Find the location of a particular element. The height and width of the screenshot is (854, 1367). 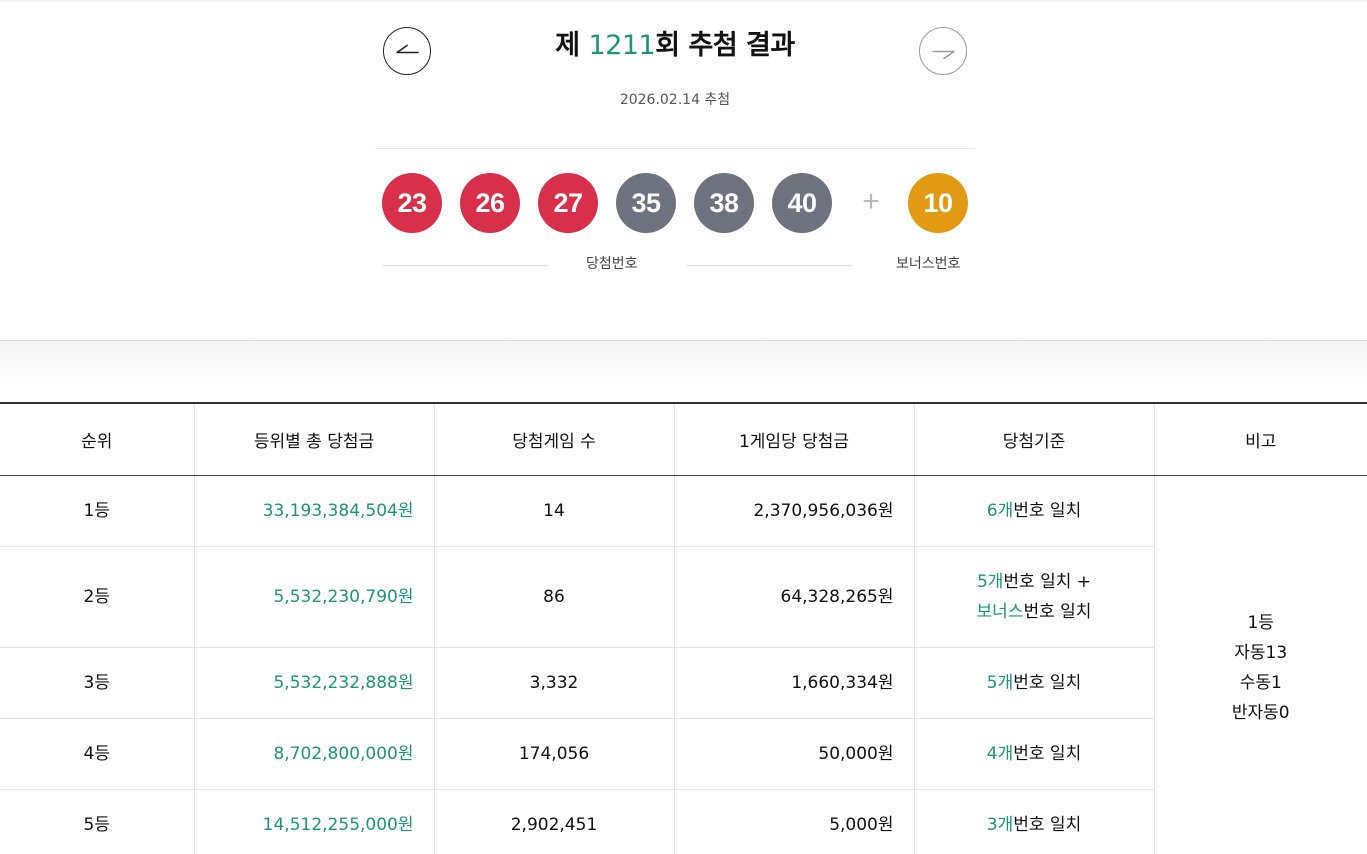

winner-count-cell: 3,332 is located at coordinates (554, 683).